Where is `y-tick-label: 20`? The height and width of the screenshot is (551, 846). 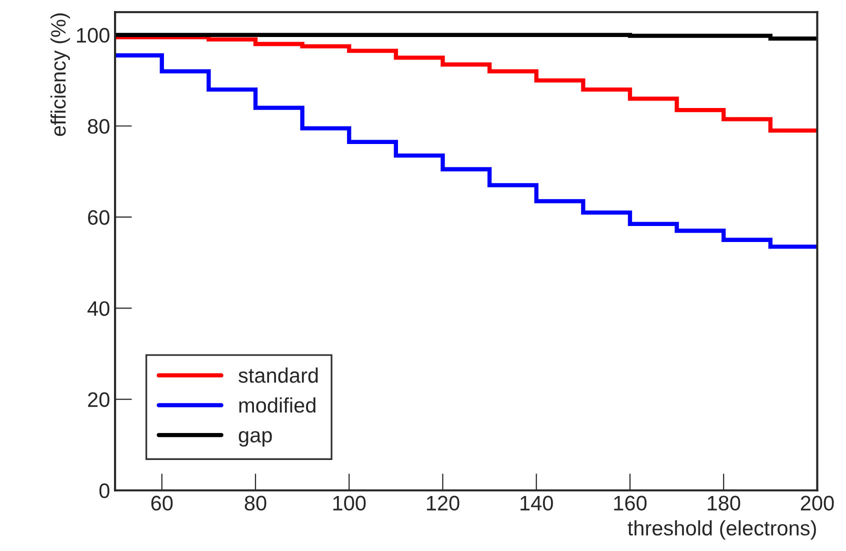 y-tick-label: 20 is located at coordinates (99, 400).